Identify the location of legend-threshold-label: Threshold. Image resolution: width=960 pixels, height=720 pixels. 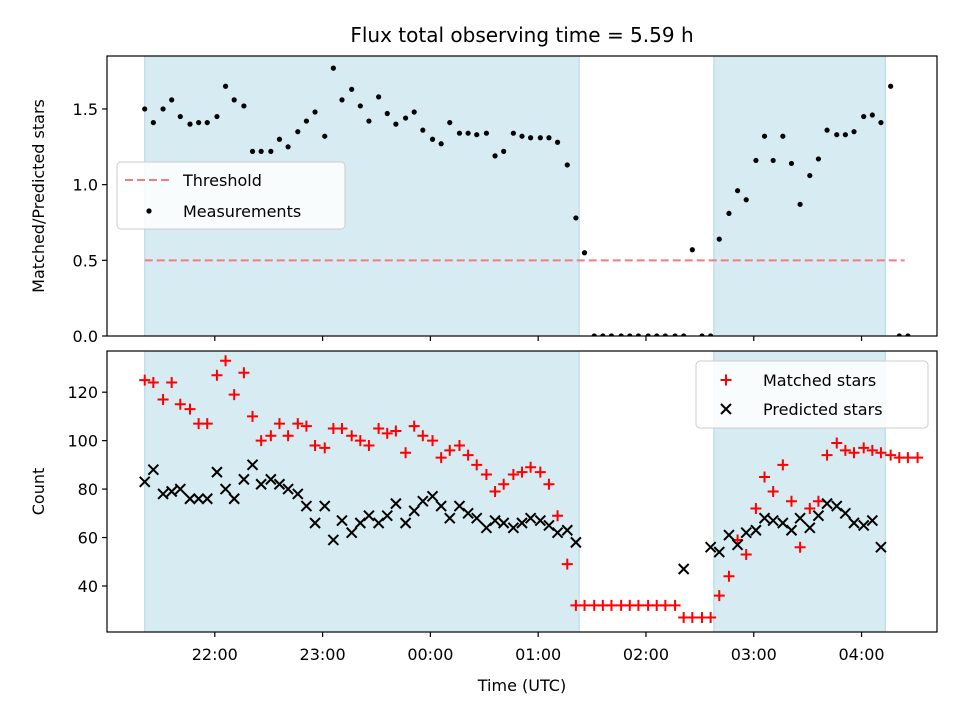
(222, 180).